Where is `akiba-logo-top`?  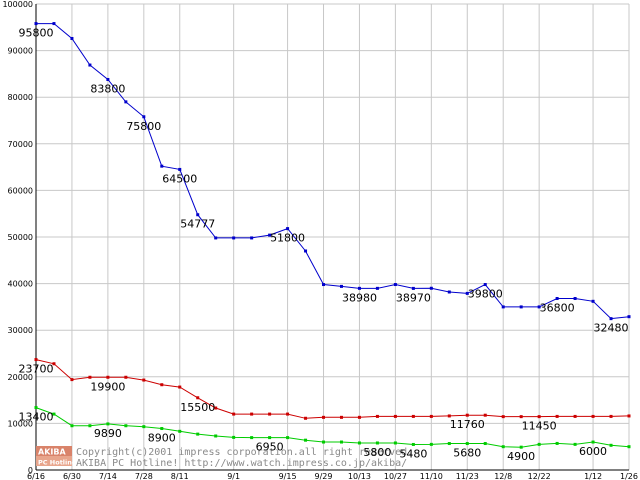 akiba-logo-top is located at coordinates (54, 451).